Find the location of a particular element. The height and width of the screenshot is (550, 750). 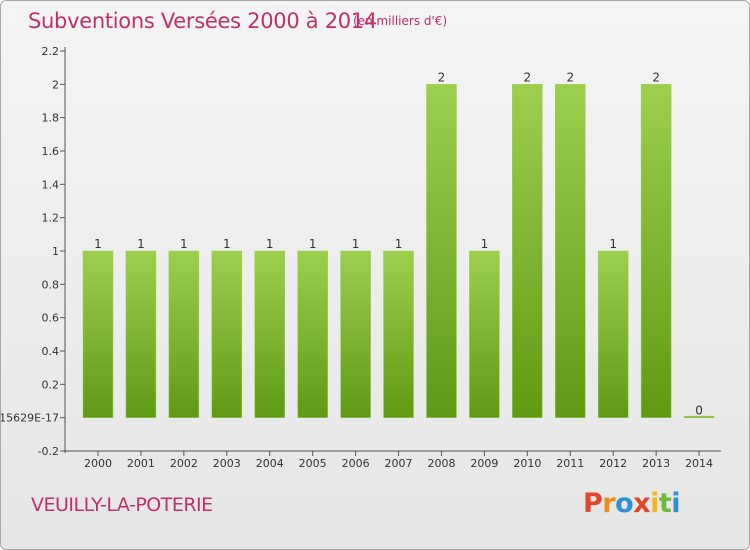

x-tick-label: 2011 is located at coordinates (570, 463).